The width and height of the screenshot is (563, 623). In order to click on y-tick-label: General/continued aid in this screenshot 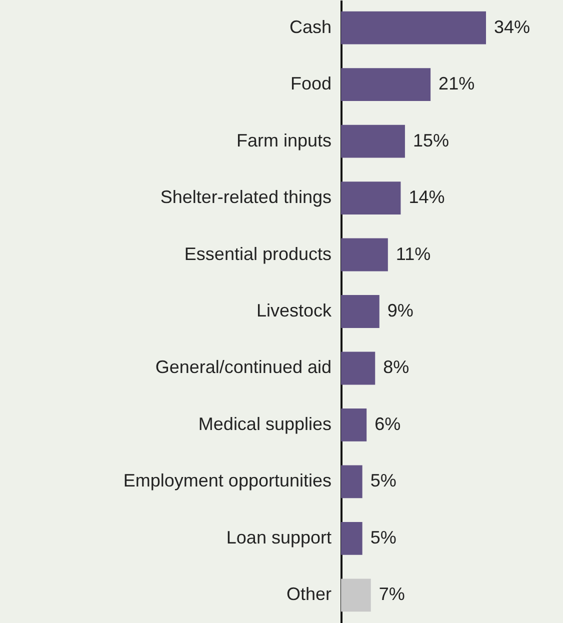, I will do `click(243, 367)`.